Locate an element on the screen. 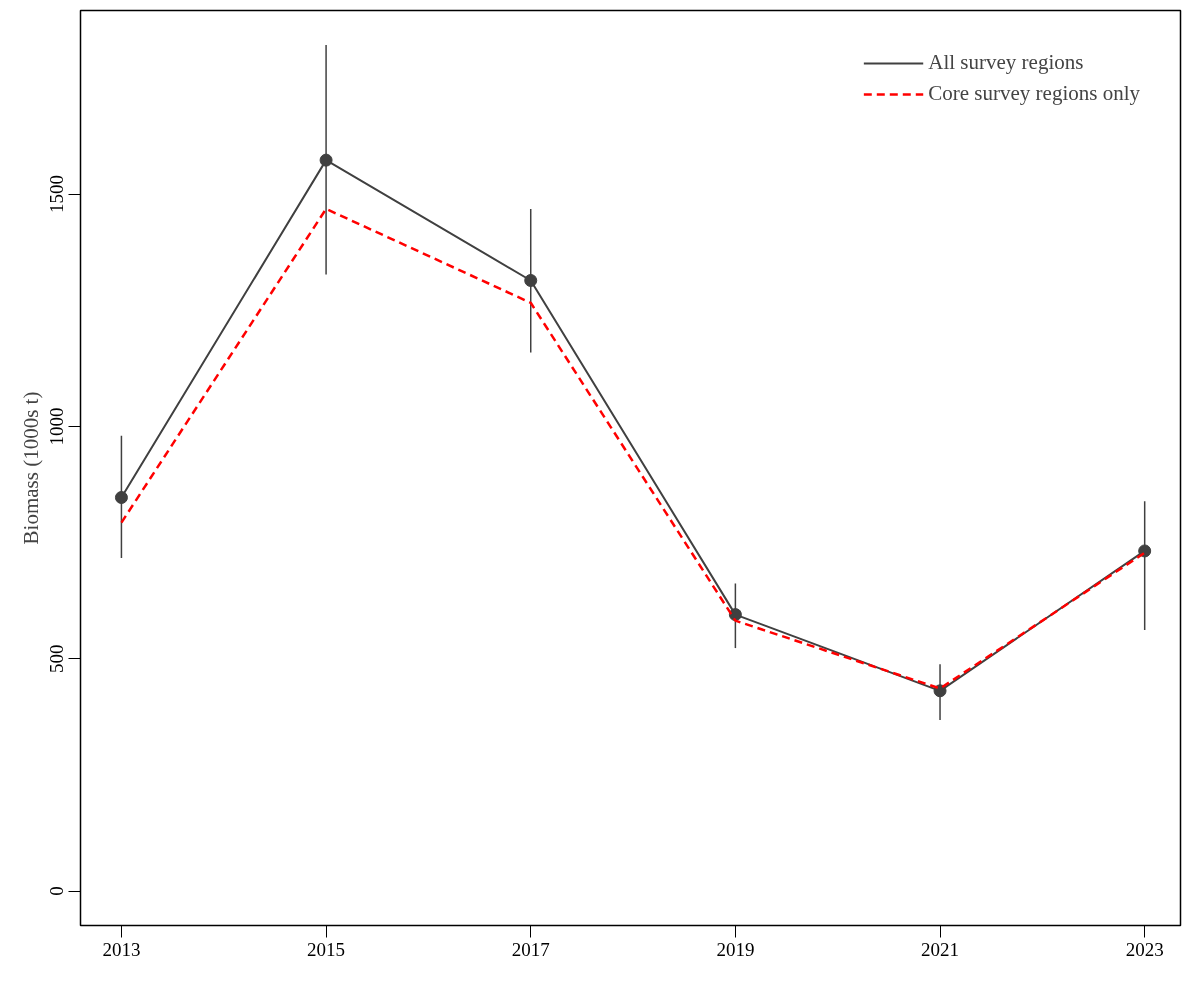  y-tick-label: 1000 is located at coordinates (57, 426).